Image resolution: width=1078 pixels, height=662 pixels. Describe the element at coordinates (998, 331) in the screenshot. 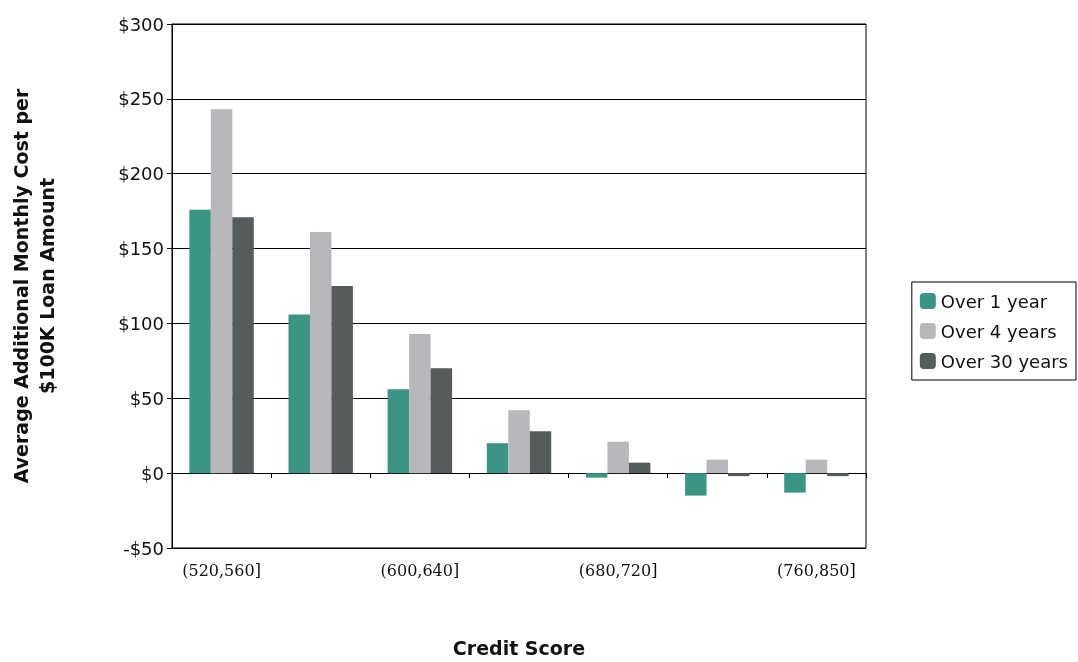

I see `legend-label: Over 4 years` at that location.